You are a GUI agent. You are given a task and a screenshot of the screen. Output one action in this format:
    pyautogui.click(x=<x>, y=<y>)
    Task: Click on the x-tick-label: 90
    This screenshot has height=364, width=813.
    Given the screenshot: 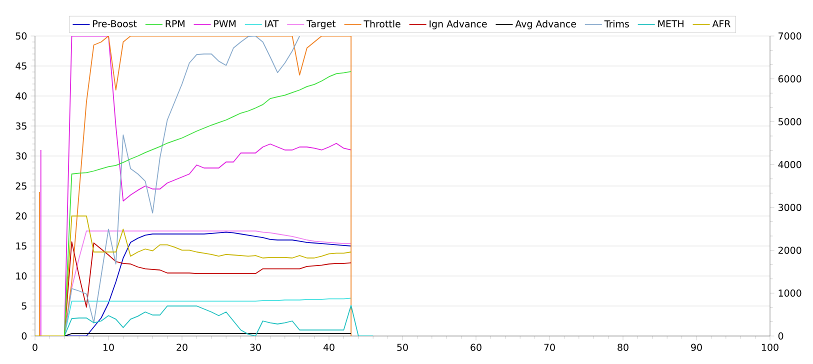 What is the action you would take?
    pyautogui.click(x=696, y=347)
    